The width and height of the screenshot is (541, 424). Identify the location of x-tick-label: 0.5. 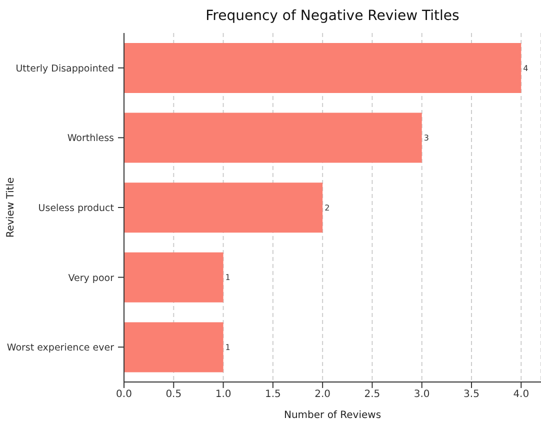
(174, 394).